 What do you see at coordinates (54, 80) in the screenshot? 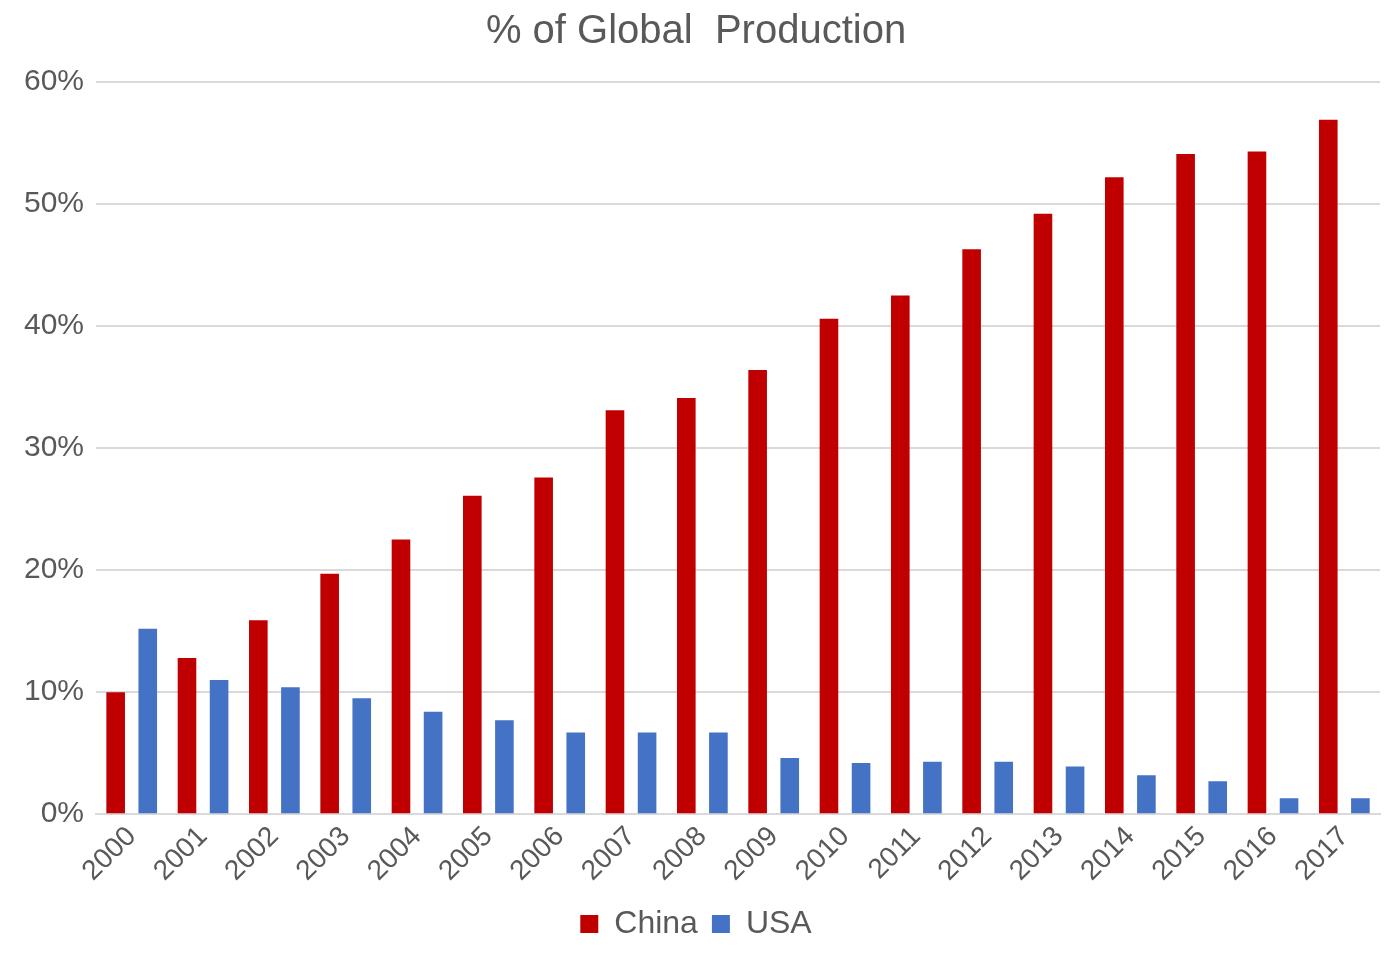
I see `y-tick-label: 60%` at bounding box center [54, 80].